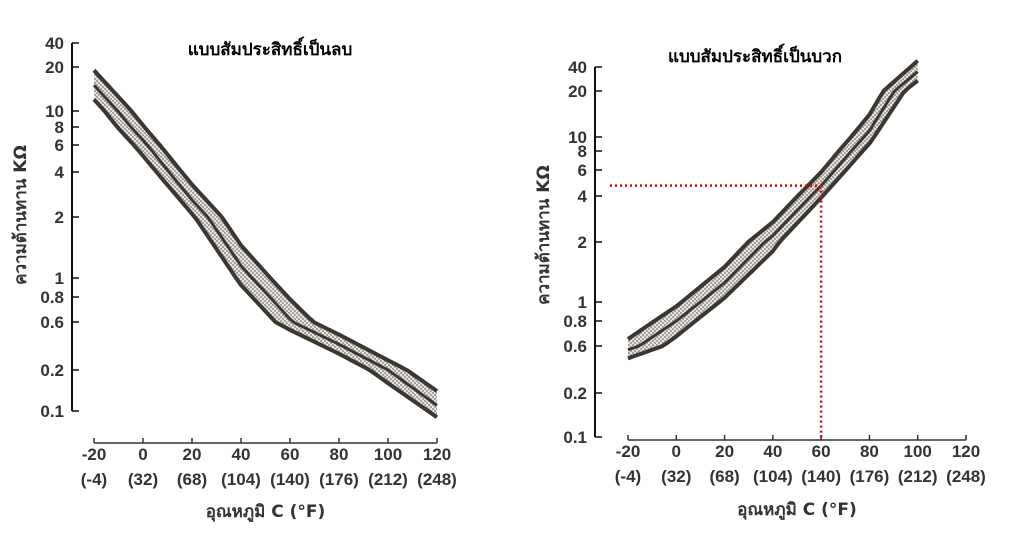  I want to click on upper-tolerance-line, so click(773, 200).